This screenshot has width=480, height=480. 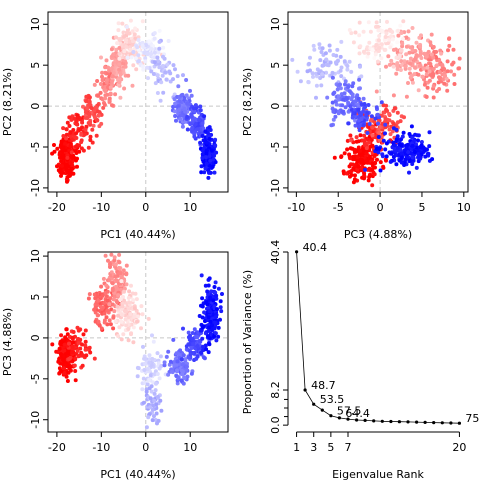 What do you see at coordinates (338, 207) in the screenshot?
I see `x-tick-label: -5` at bounding box center [338, 207].